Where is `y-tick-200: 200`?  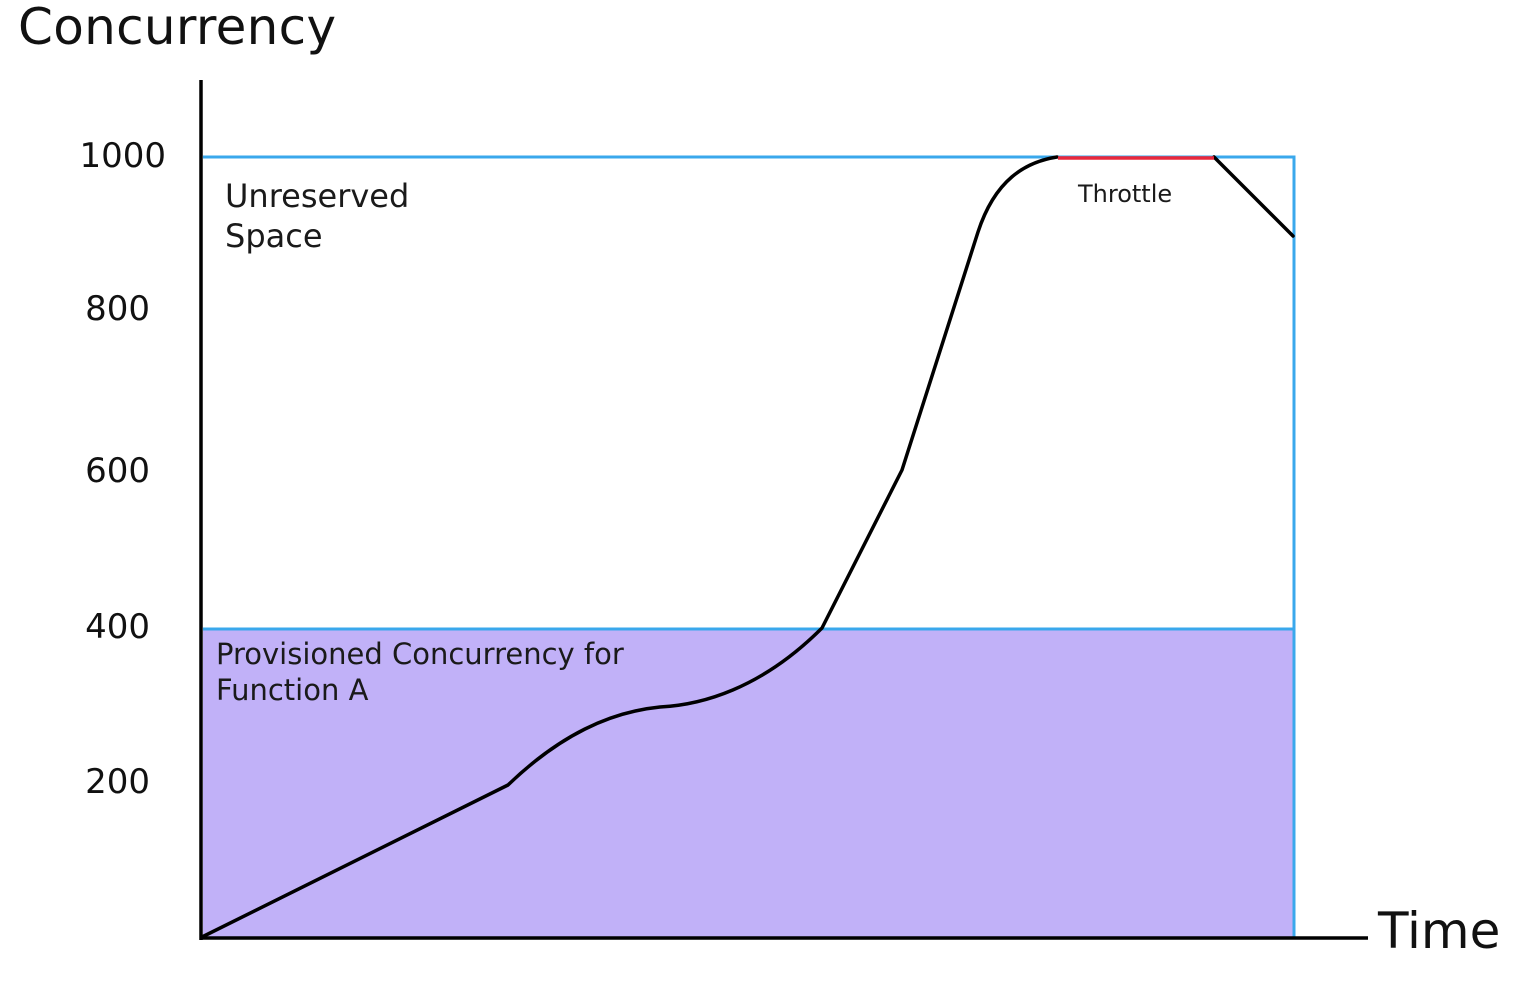
y-tick-200: 200 is located at coordinates (117, 782).